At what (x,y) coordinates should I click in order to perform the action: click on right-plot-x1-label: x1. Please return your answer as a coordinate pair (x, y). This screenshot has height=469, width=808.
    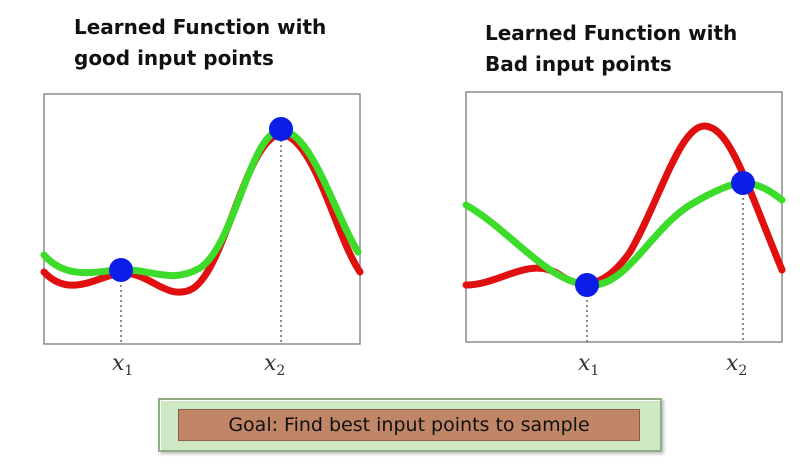
    Looking at the image, I should click on (588, 365).